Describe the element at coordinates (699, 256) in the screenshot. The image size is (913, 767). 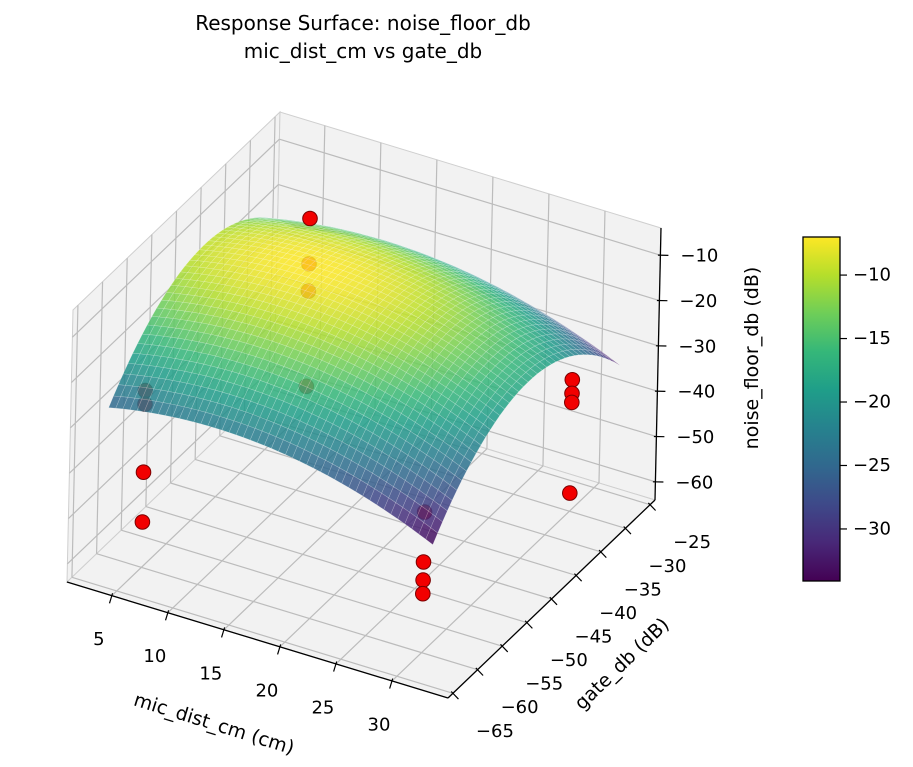
I see `z-tick-label: −10` at that location.